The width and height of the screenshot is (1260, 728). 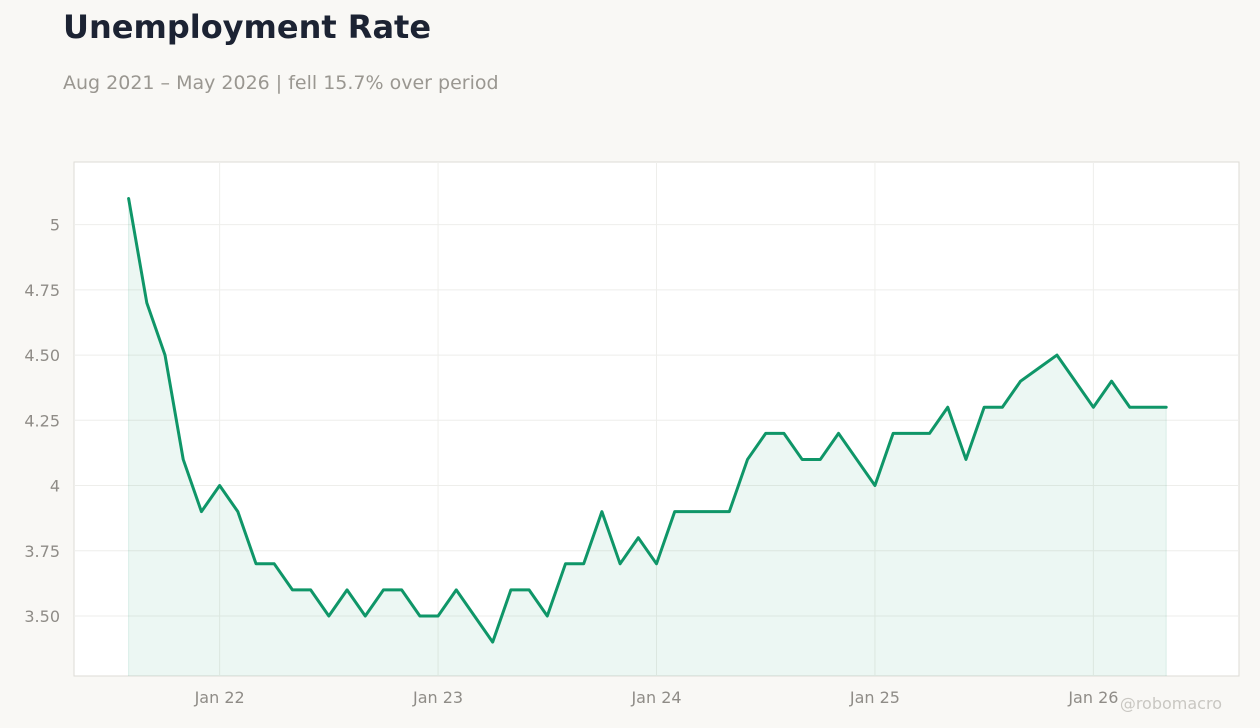 I want to click on y-tick-label: 4.50, so click(x=42, y=355).